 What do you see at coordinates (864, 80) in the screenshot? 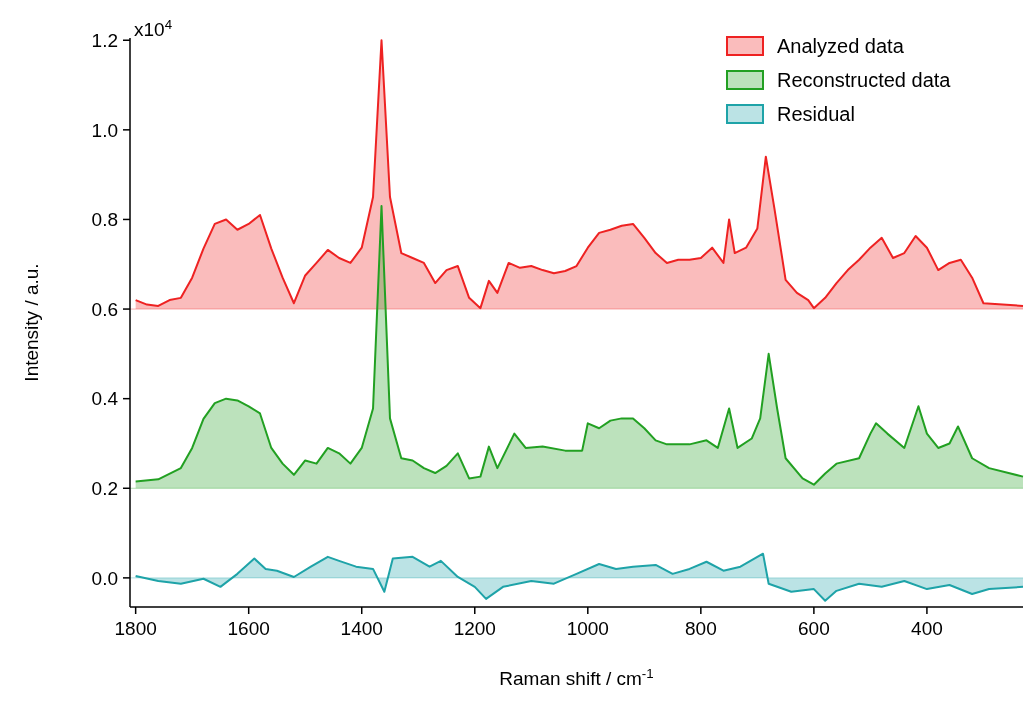
I see `legend-label: Reconstructed data` at bounding box center [864, 80].